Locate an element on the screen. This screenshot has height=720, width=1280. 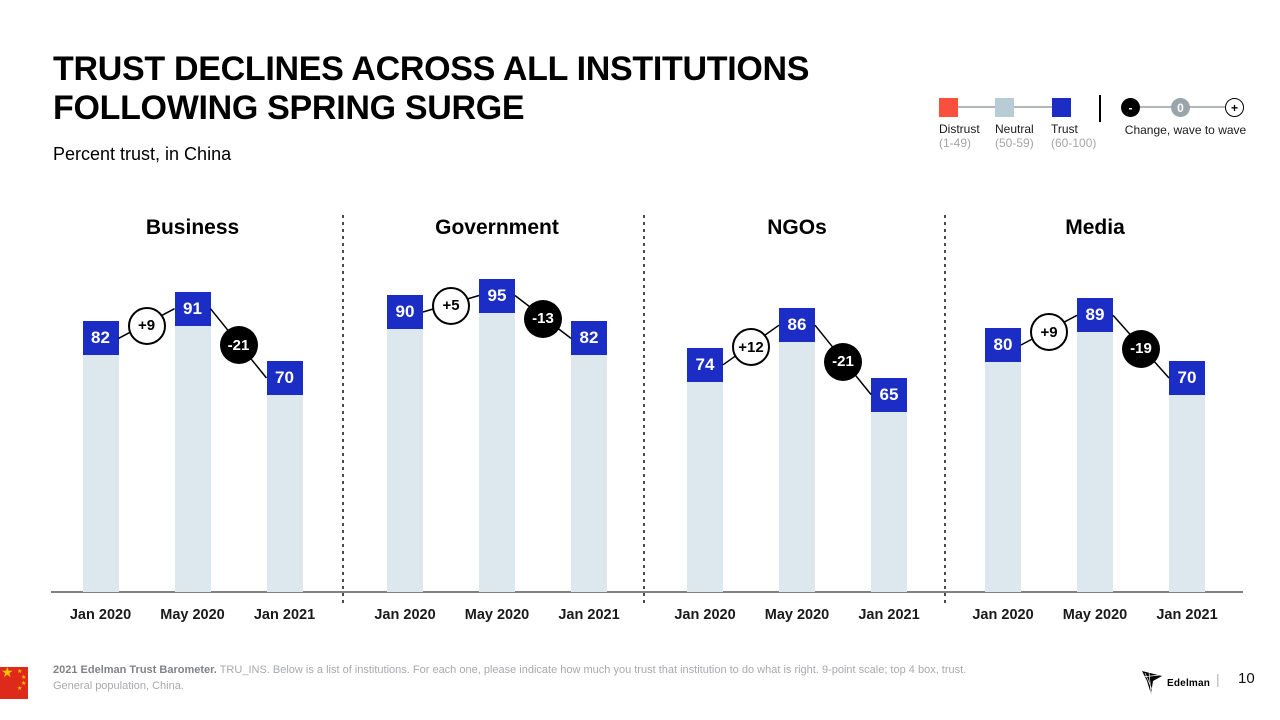
panel-title-business: Business is located at coordinates (192, 227).